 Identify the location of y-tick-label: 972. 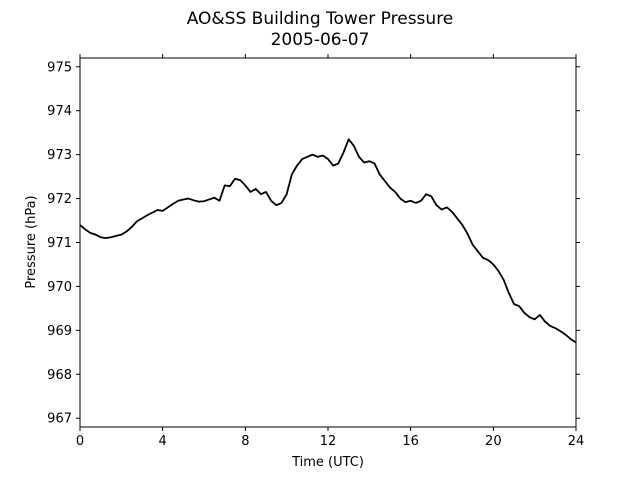
(59, 199).